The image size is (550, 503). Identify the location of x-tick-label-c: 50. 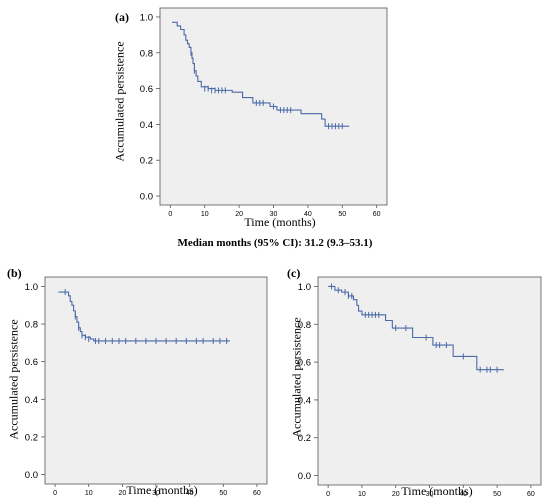
(497, 494).